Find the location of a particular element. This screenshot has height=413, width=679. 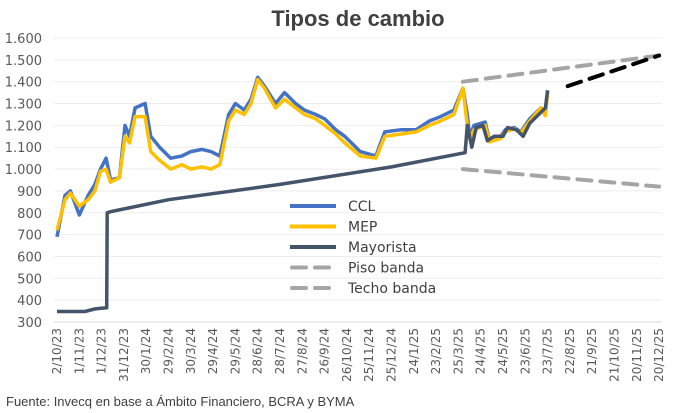

x-tick-label: 20/11/25 is located at coordinates (637, 355).